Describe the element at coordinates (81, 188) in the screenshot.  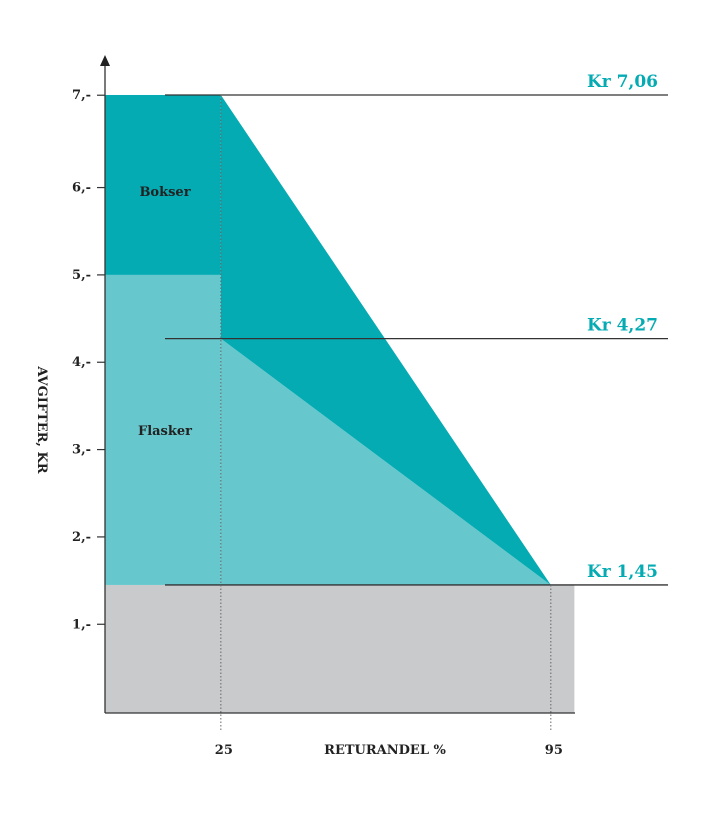
I see `y-tick-label: 6,-` at that location.